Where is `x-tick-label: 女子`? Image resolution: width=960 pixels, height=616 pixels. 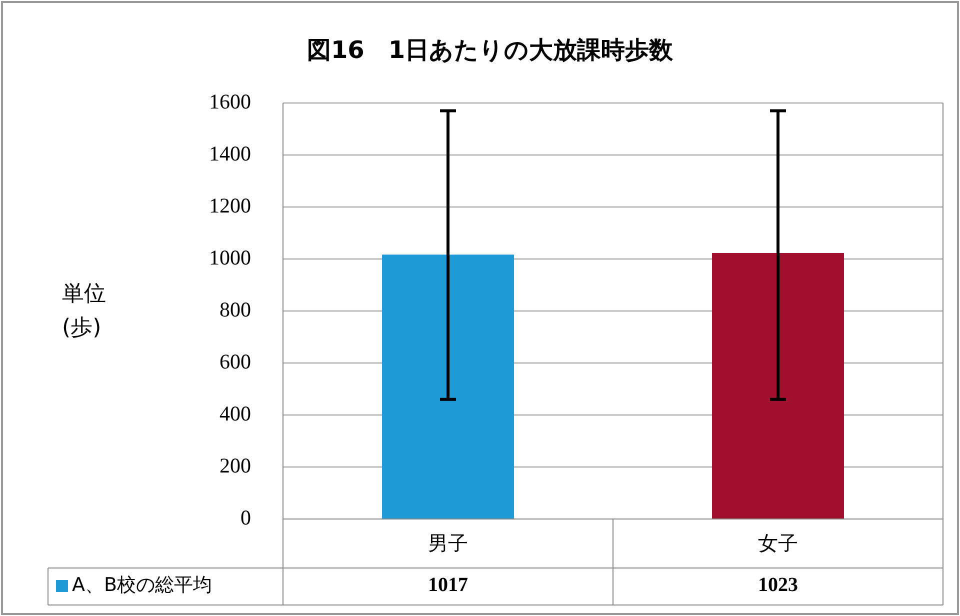 x-tick-label: 女子 is located at coordinates (778, 543).